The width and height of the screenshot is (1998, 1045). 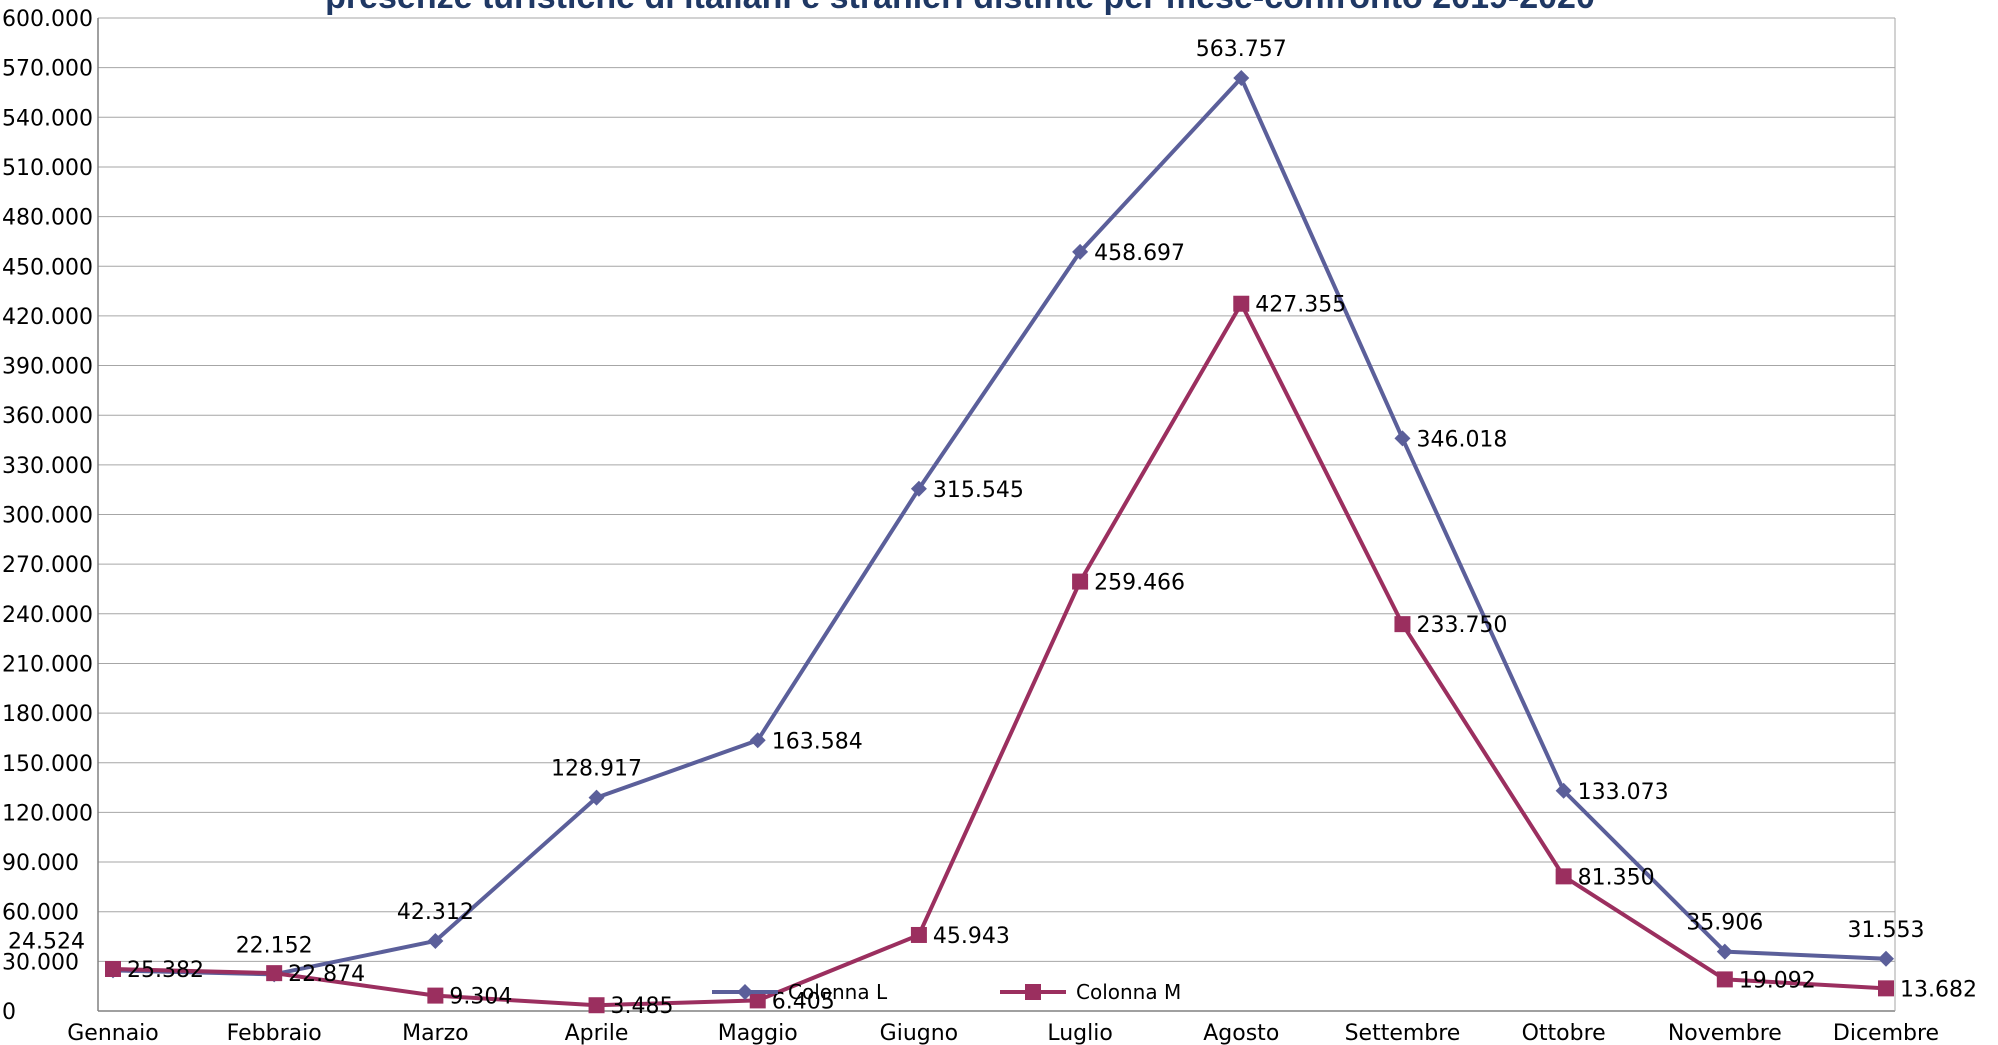 I want to click on legend-label: Colonna L, so click(x=838, y=992).